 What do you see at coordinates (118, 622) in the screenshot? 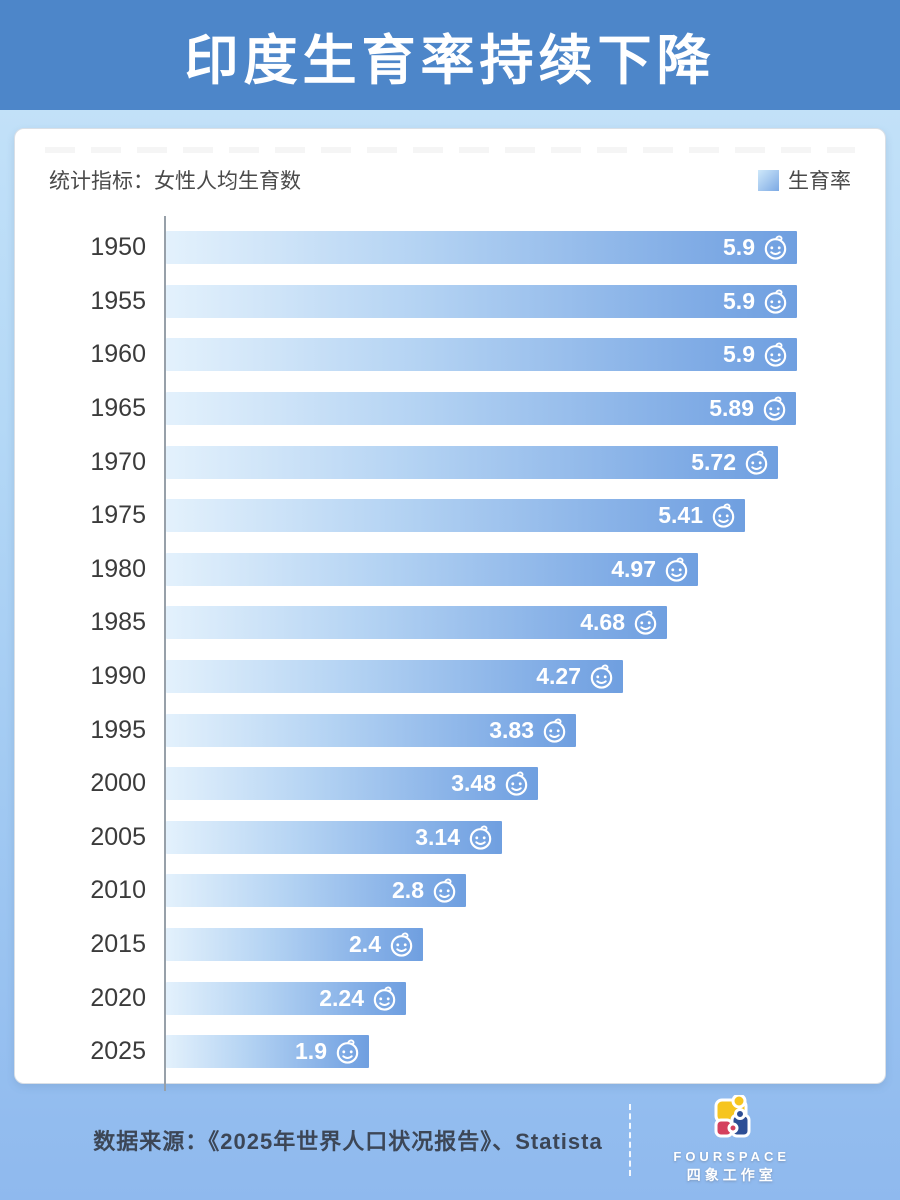
I see `year-label: 1985` at bounding box center [118, 622].